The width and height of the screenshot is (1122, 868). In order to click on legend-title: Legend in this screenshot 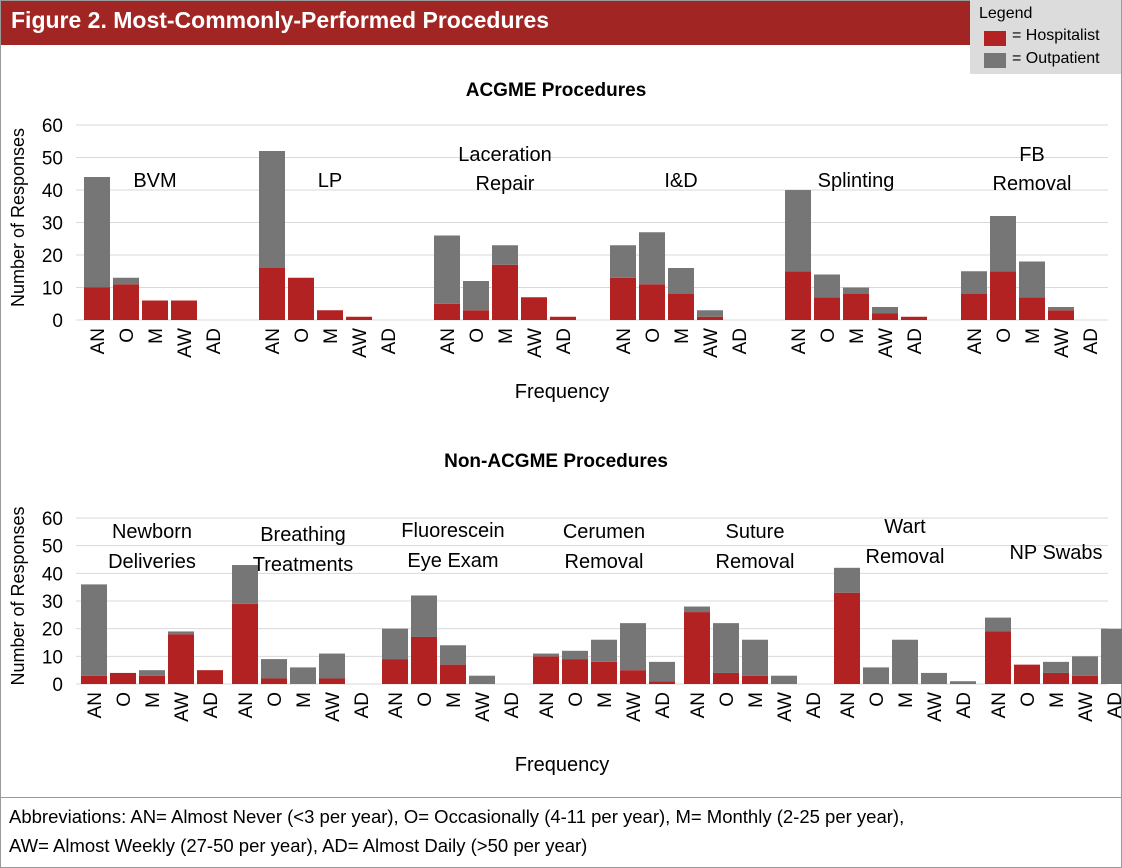, I will do `click(1006, 13)`.